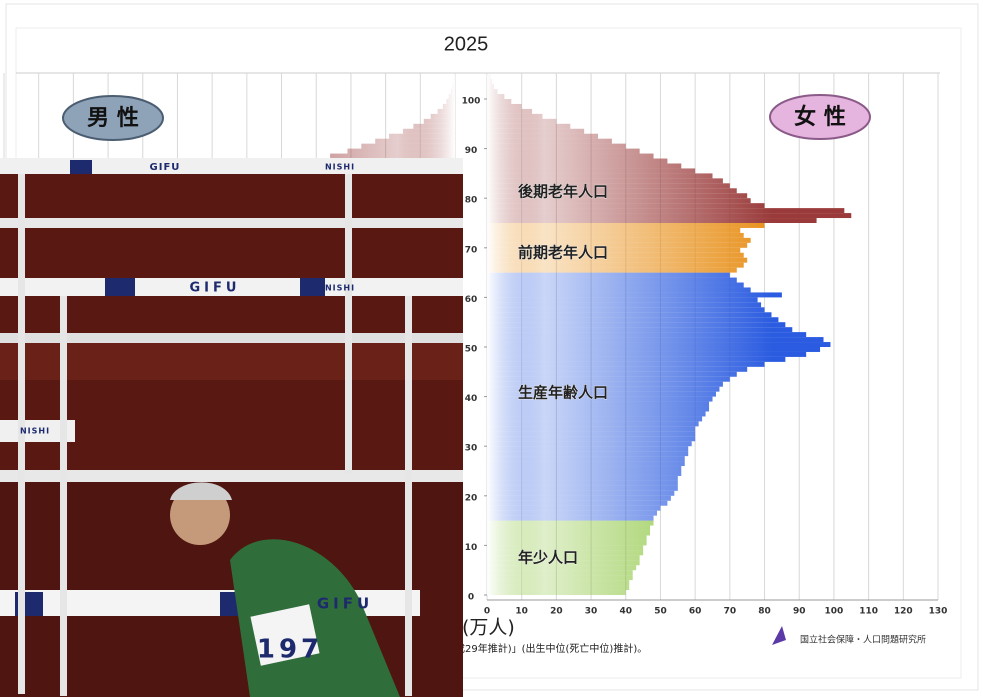 Image resolution: width=983 pixels, height=697 pixels. I want to click on x-tick-label: 10, so click(521, 612).